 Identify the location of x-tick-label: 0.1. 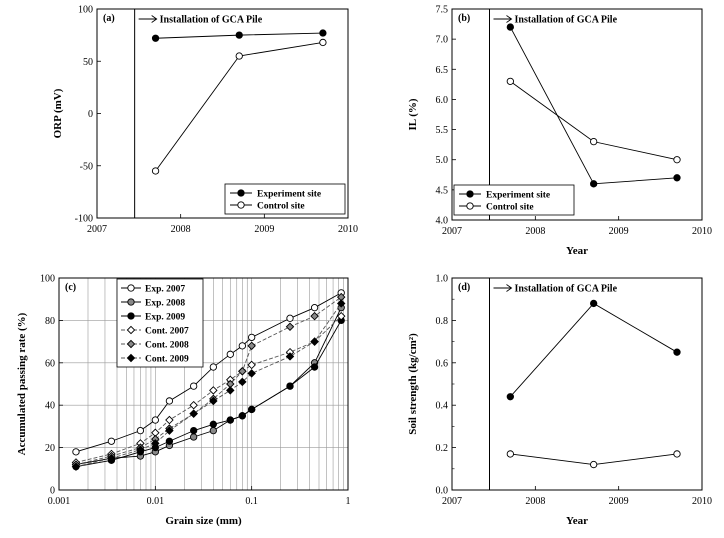
(251, 501).